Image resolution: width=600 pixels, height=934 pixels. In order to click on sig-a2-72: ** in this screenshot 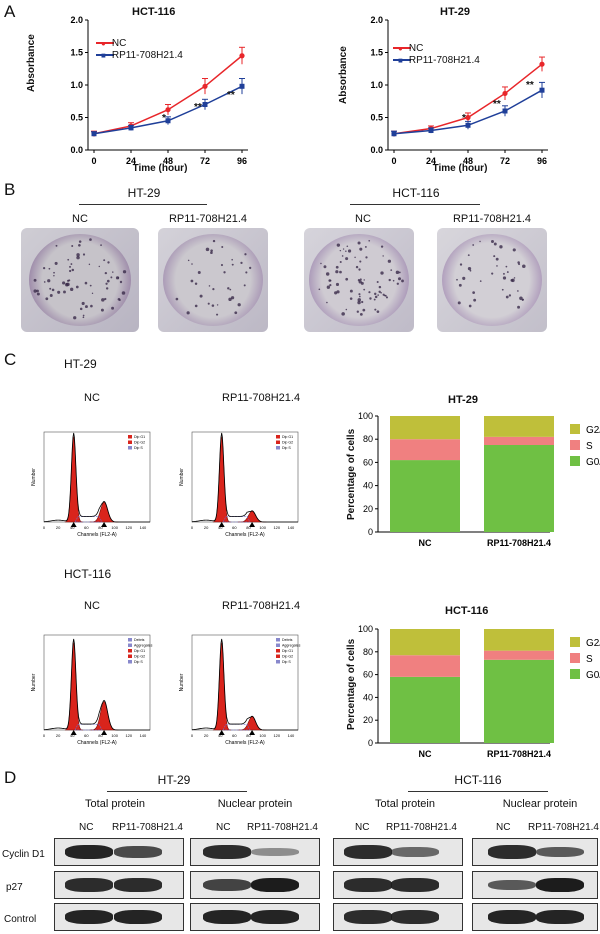, I will do `click(497, 104)`.